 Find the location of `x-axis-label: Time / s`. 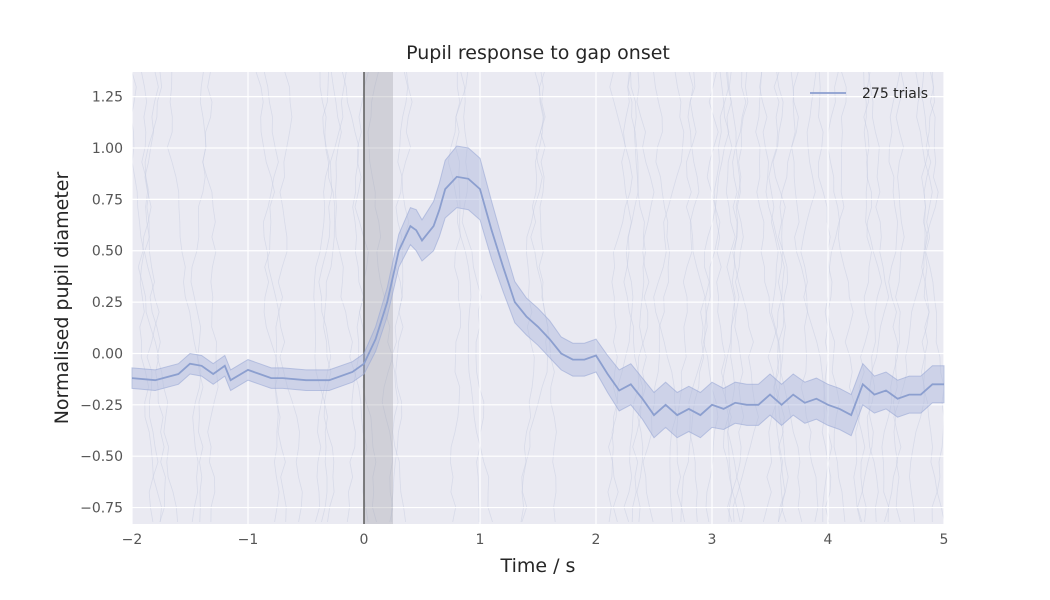

x-axis-label: Time / s is located at coordinates (538, 566).